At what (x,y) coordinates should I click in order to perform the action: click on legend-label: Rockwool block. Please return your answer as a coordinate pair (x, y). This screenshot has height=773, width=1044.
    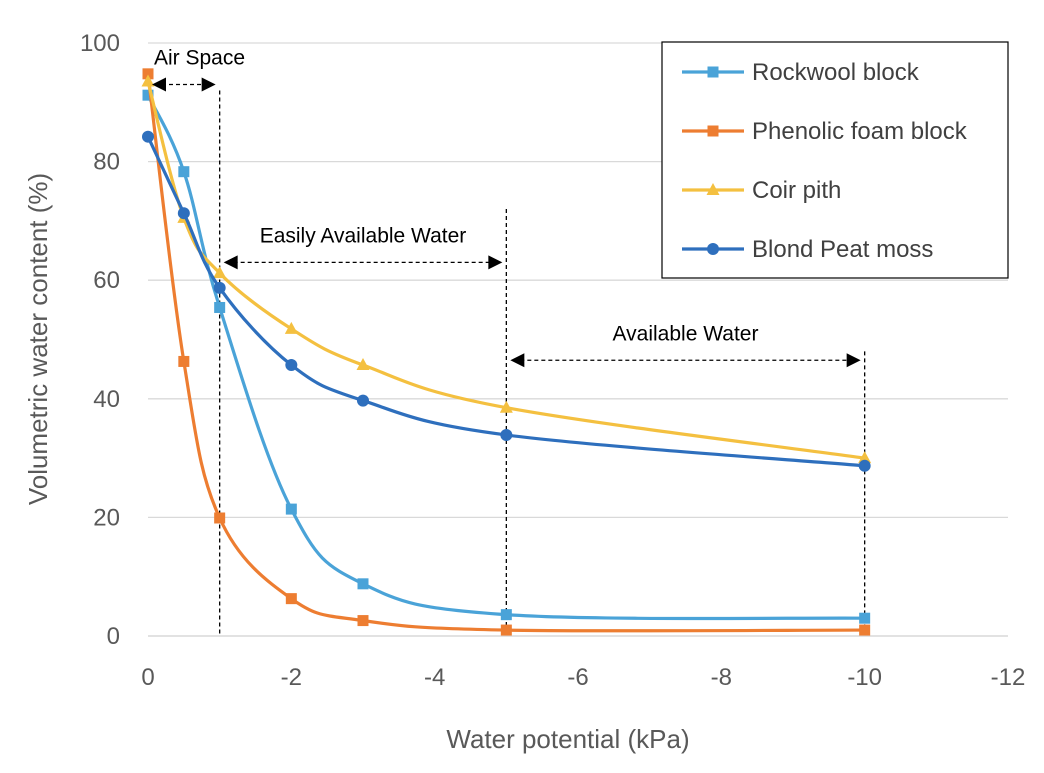
    Looking at the image, I should click on (836, 72).